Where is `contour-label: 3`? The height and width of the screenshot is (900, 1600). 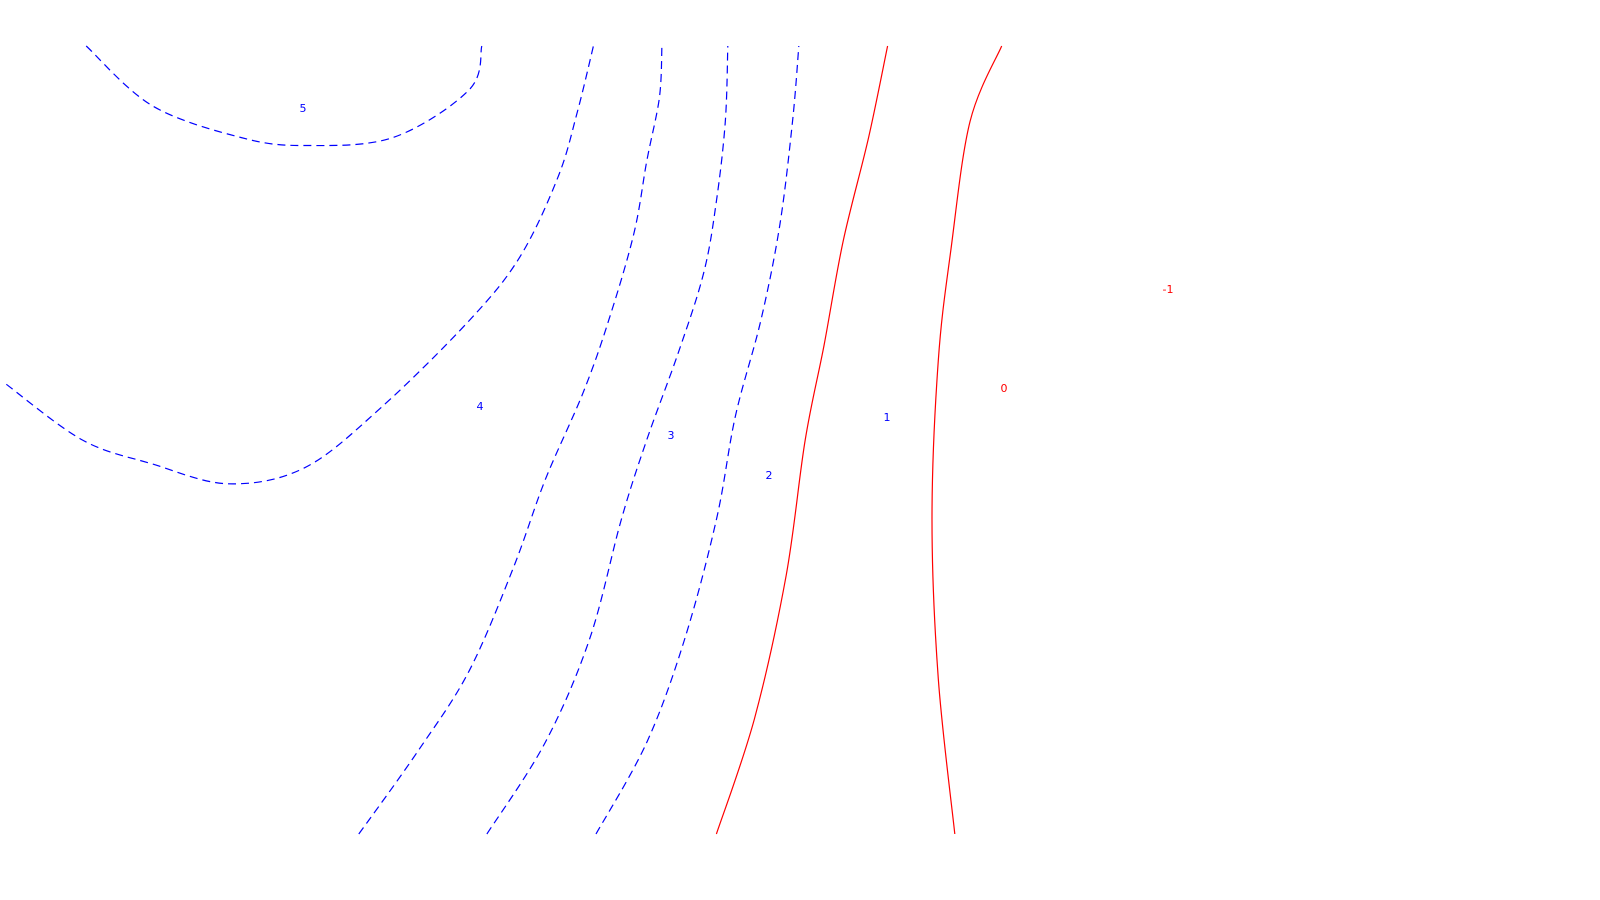 contour-label: 3 is located at coordinates (671, 435).